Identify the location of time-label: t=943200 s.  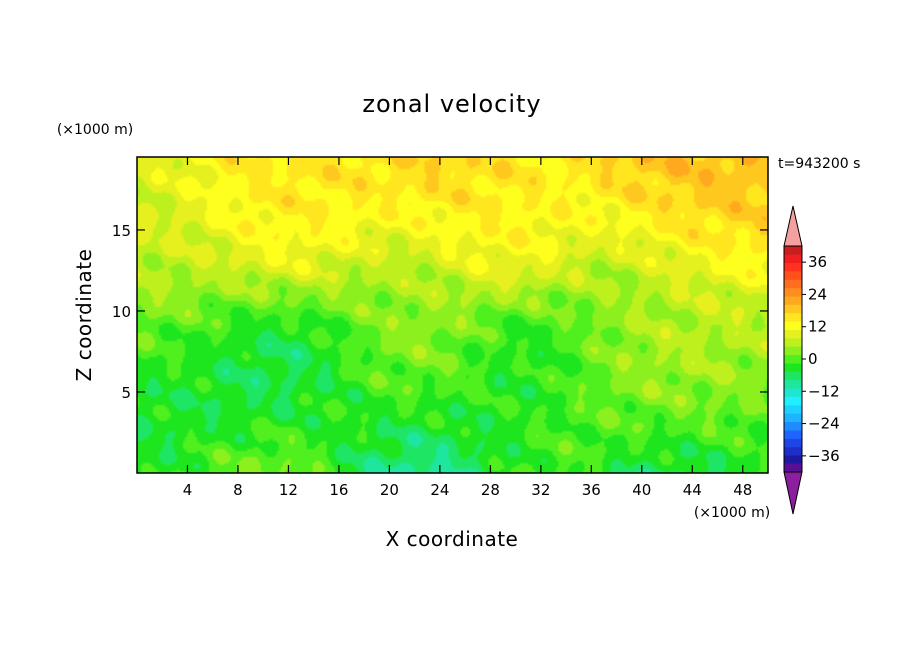
(819, 164).